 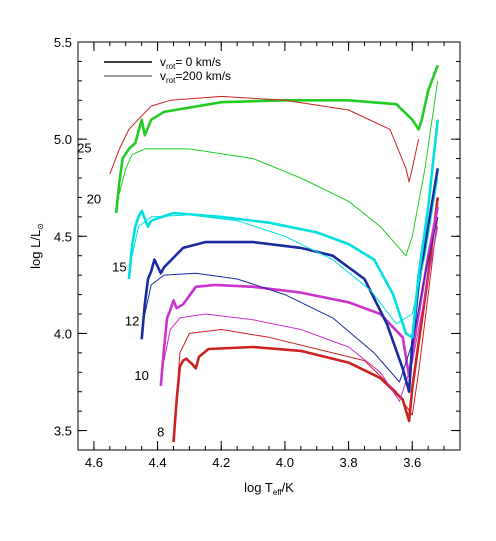 What do you see at coordinates (160, 431) in the screenshot?
I see `mass-label-8: 8` at bounding box center [160, 431].